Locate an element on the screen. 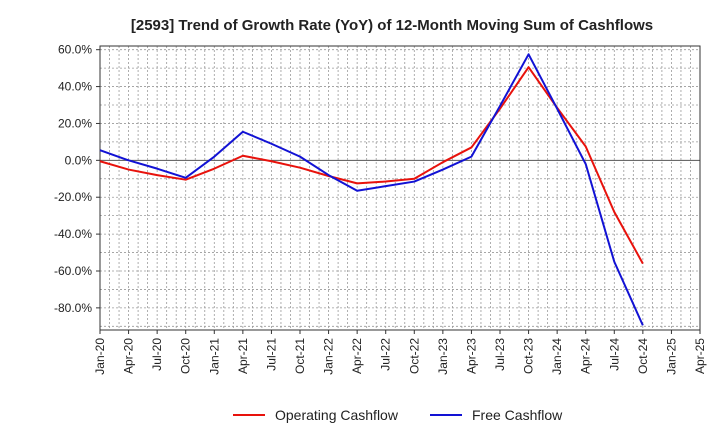 The width and height of the screenshot is (720, 445). legend: Operating Cashflow Free Cashflow is located at coordinates (398, 415).